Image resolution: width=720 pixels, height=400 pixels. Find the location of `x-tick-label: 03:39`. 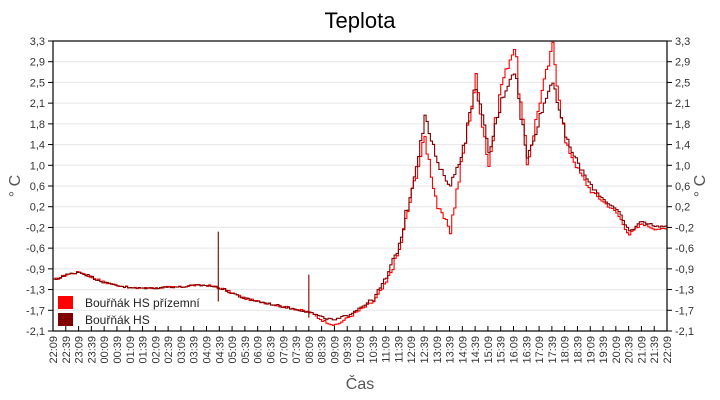

x-tick-label: 03:39 is located at coordinates (195, 350).